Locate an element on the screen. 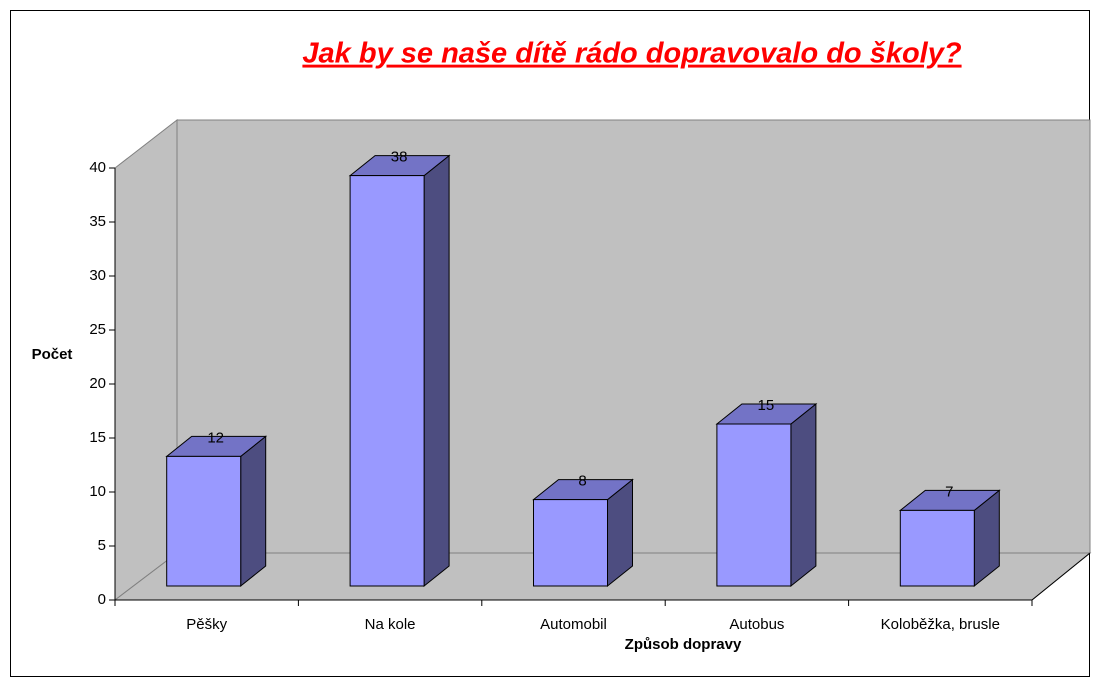 The width and height of the screenshot is (1096, 683). y-tick-label: 30 is located at coordinates (97, 275).